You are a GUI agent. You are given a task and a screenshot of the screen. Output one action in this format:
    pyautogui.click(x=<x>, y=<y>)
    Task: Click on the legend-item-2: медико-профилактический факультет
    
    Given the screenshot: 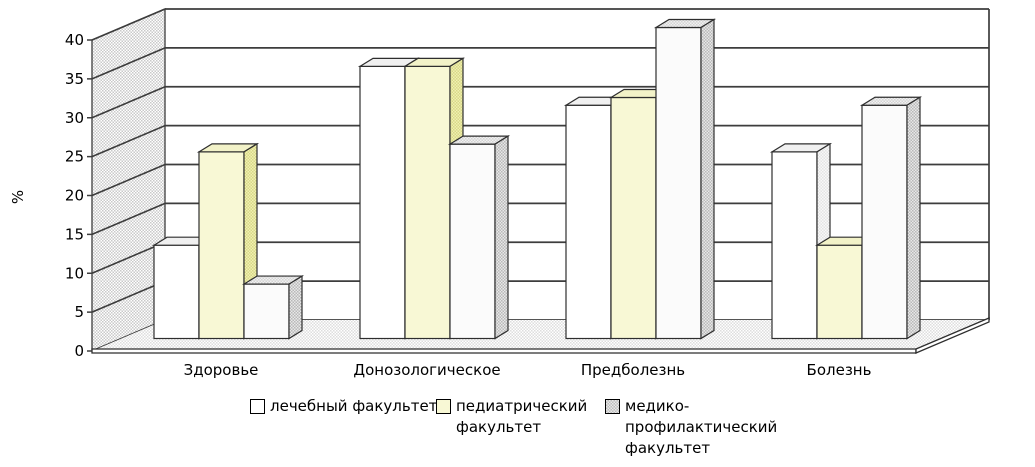 What is the action you would take?
    pyautogui.click(x=691, y=427)
    